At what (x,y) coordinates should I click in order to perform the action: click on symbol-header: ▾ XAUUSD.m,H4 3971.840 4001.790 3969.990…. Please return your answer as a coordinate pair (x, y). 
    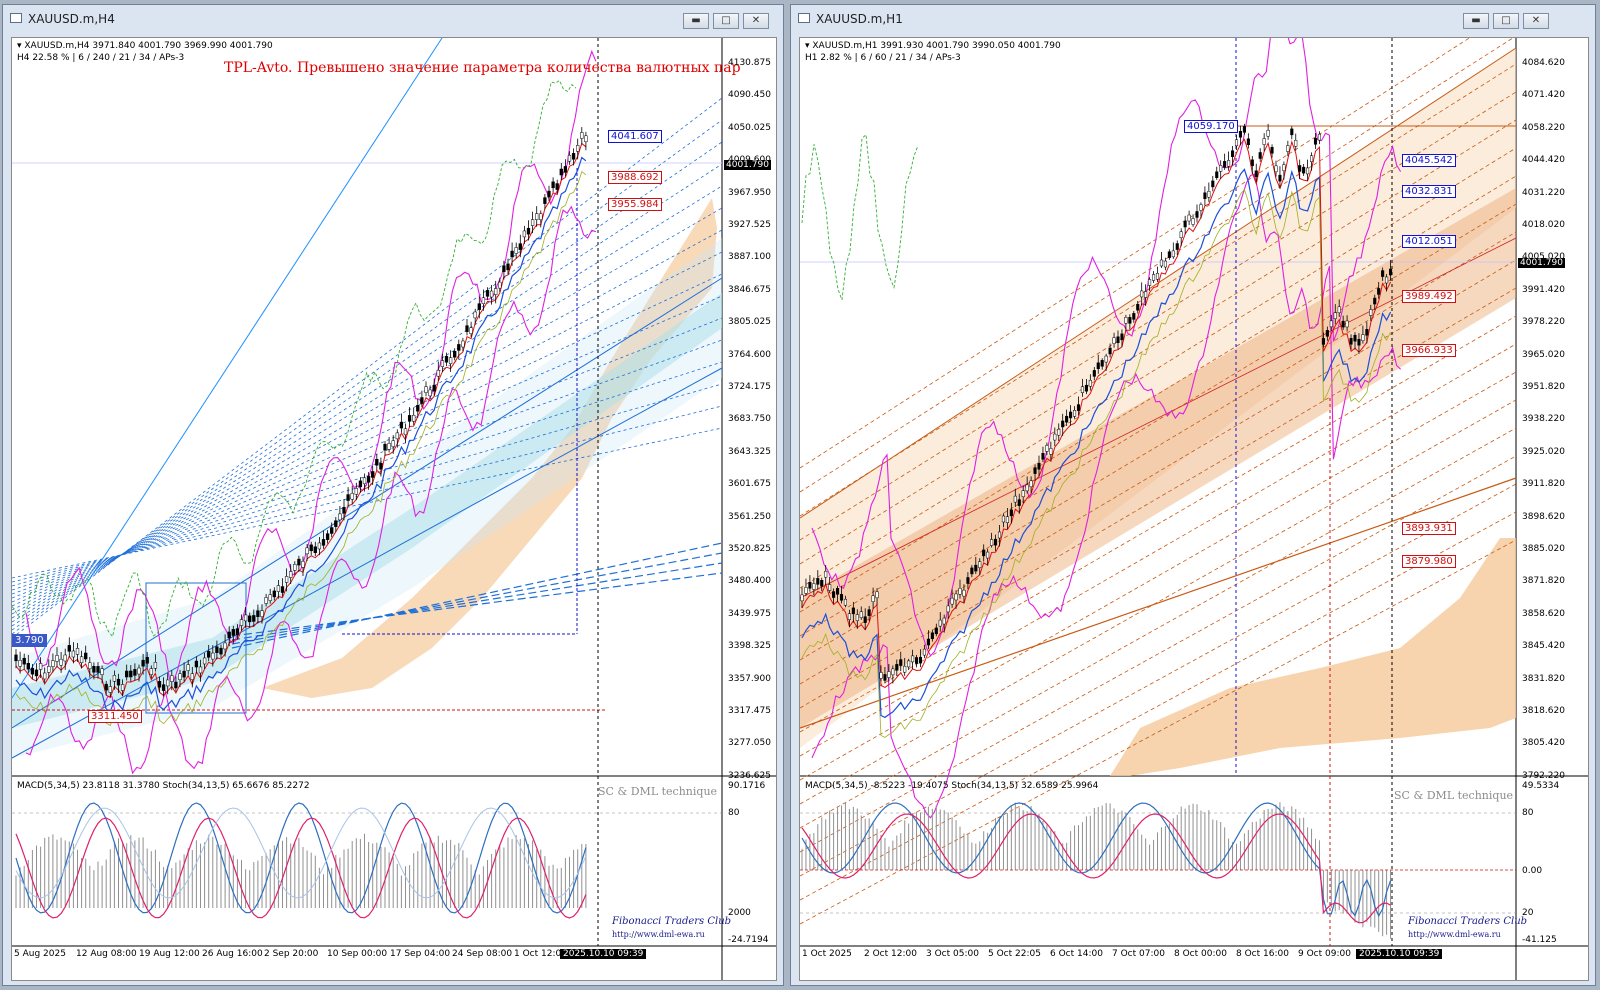
    Looking at the image, I should click on (145, 46).